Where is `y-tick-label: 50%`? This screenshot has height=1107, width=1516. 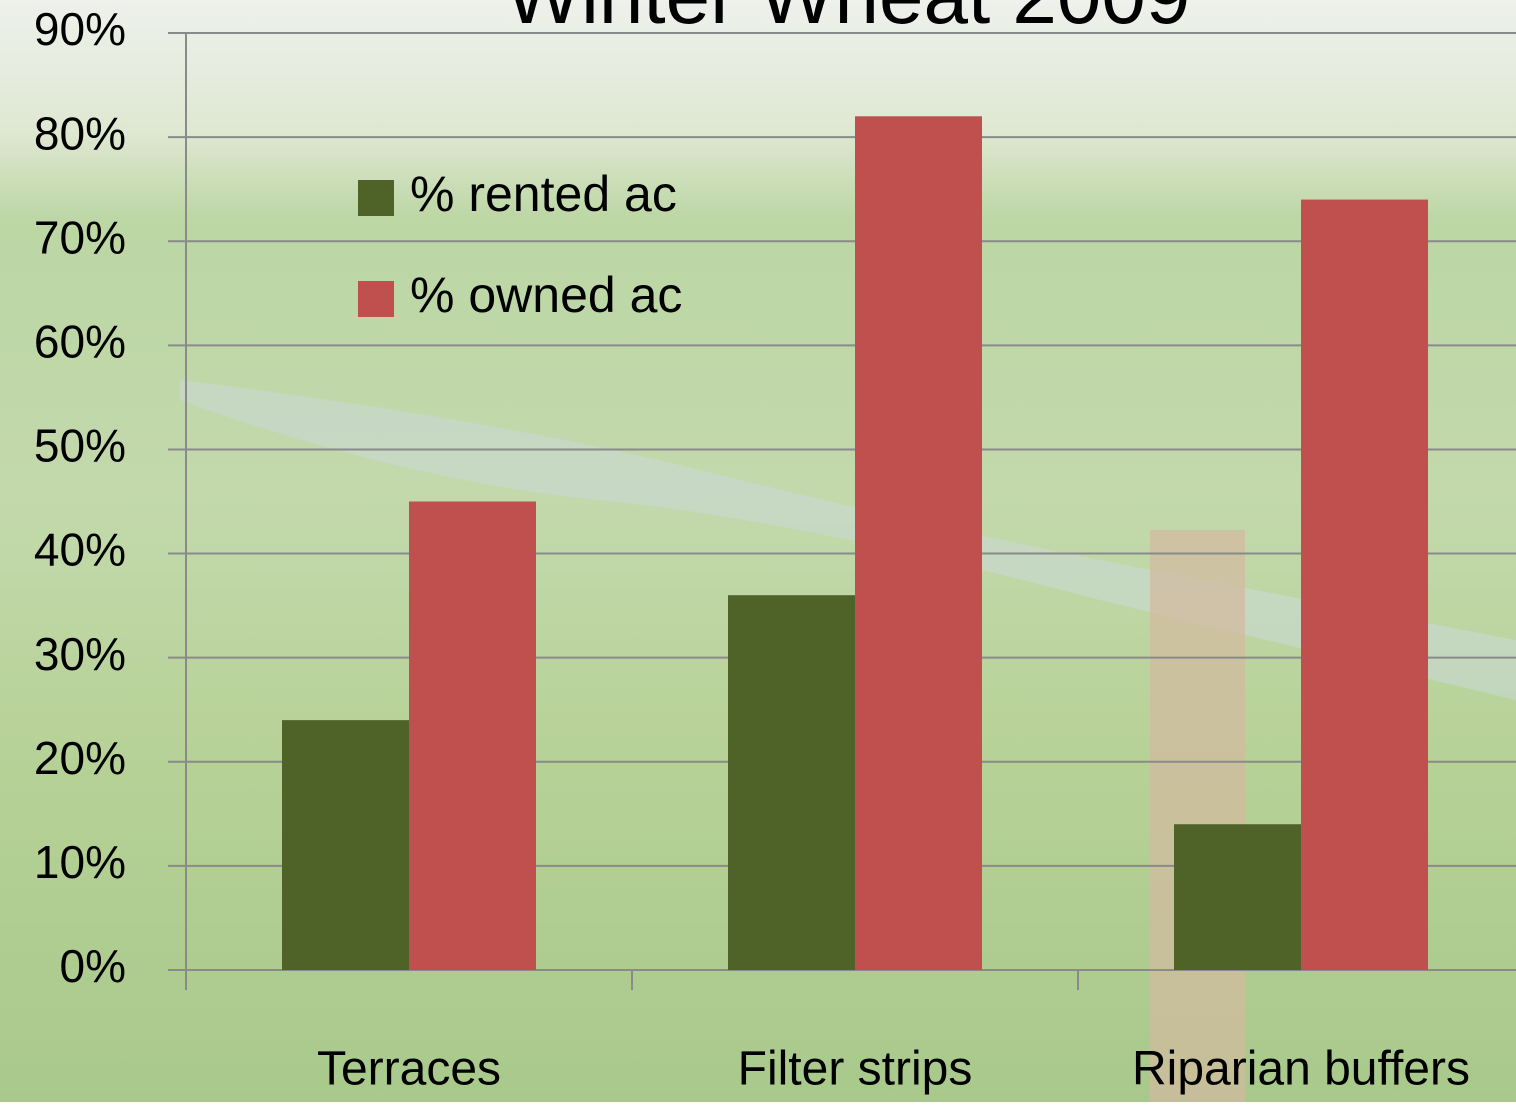 y-tick-label: 50% is located at coordinates (80, 446).